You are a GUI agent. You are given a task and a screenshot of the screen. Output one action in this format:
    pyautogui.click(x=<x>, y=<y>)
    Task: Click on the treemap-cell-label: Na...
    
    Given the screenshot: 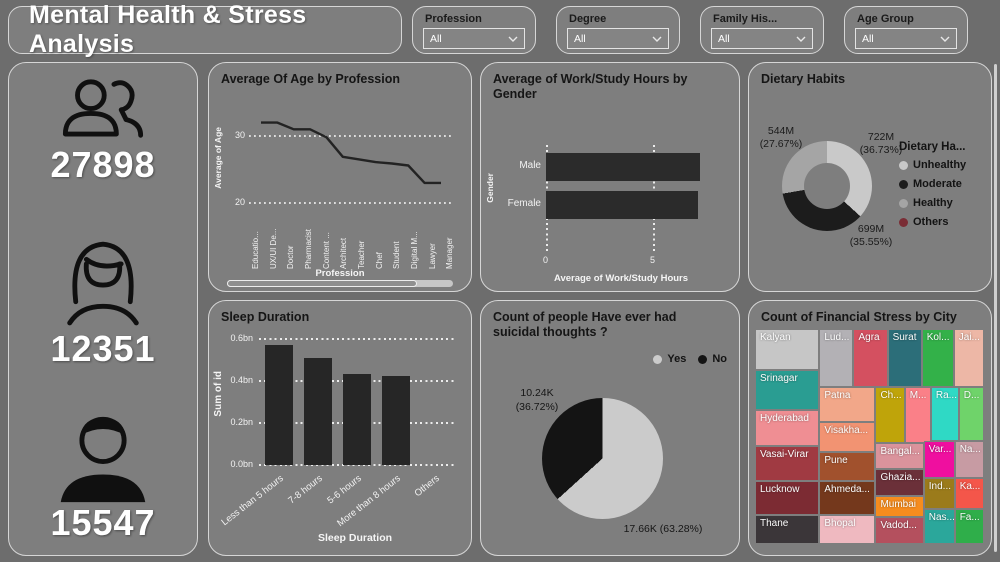 What is the action you would take?
    pyautogui.click(x=970, y=449)
    